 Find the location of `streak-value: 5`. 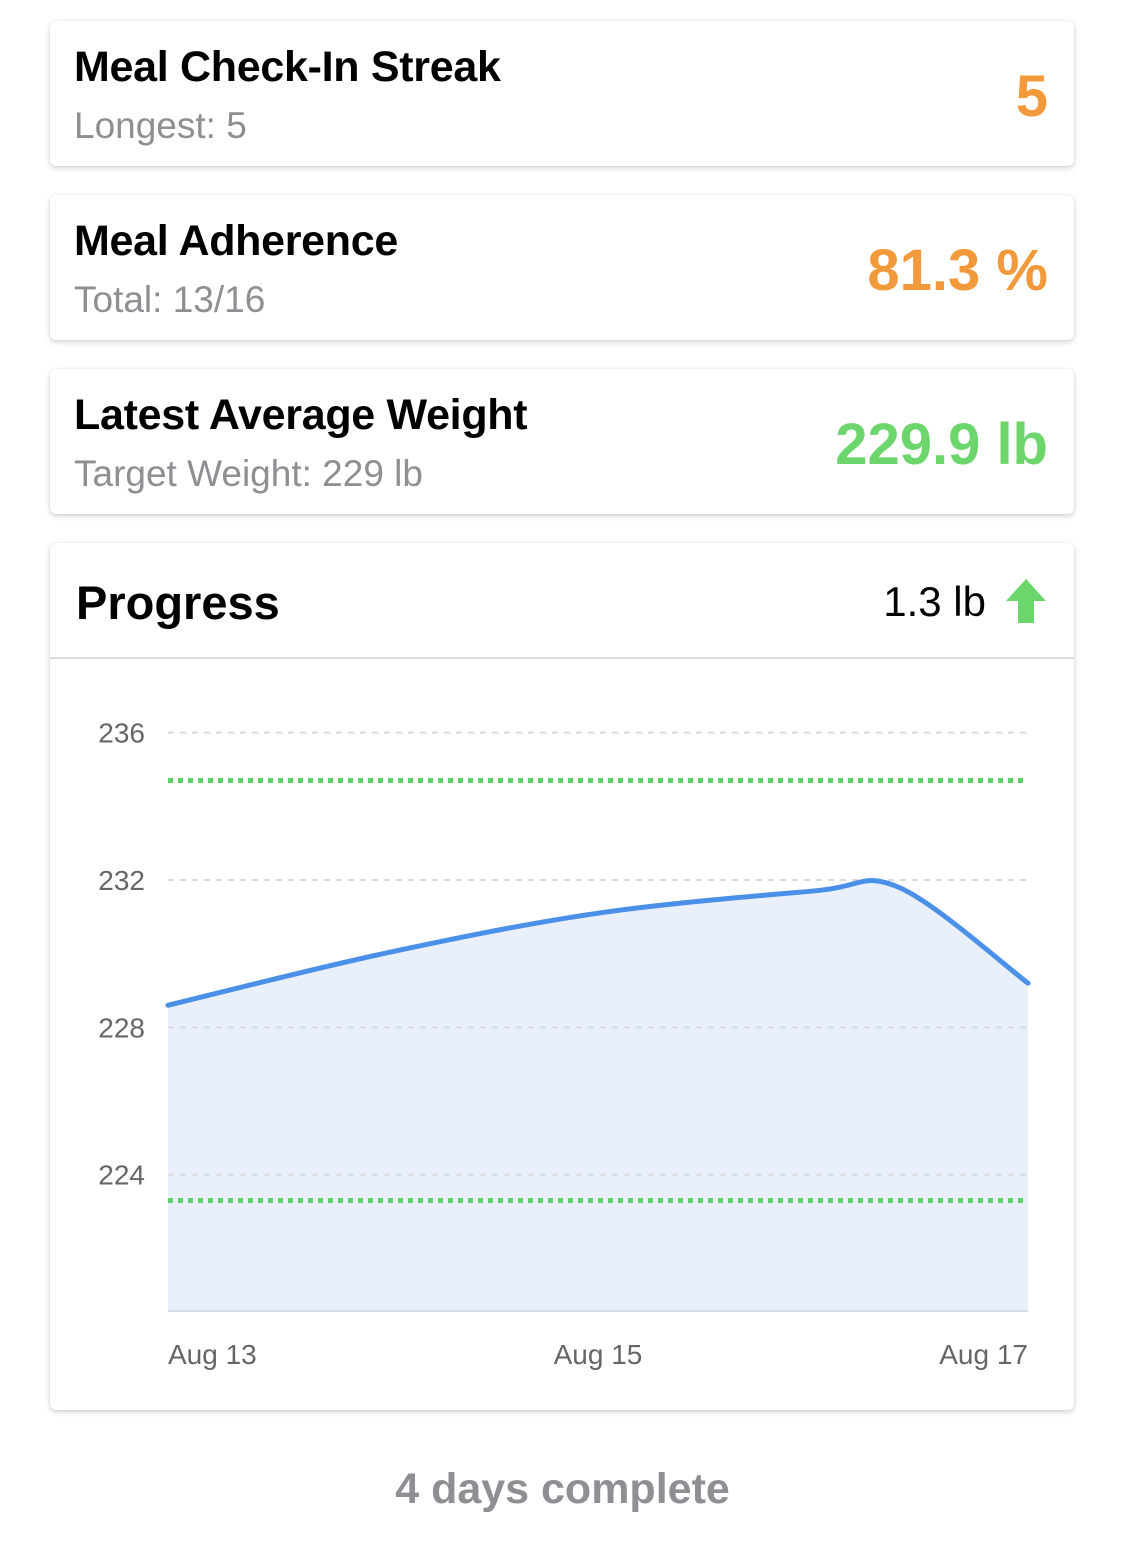

streak-value: 5 is located at coordinates (1031, 96).